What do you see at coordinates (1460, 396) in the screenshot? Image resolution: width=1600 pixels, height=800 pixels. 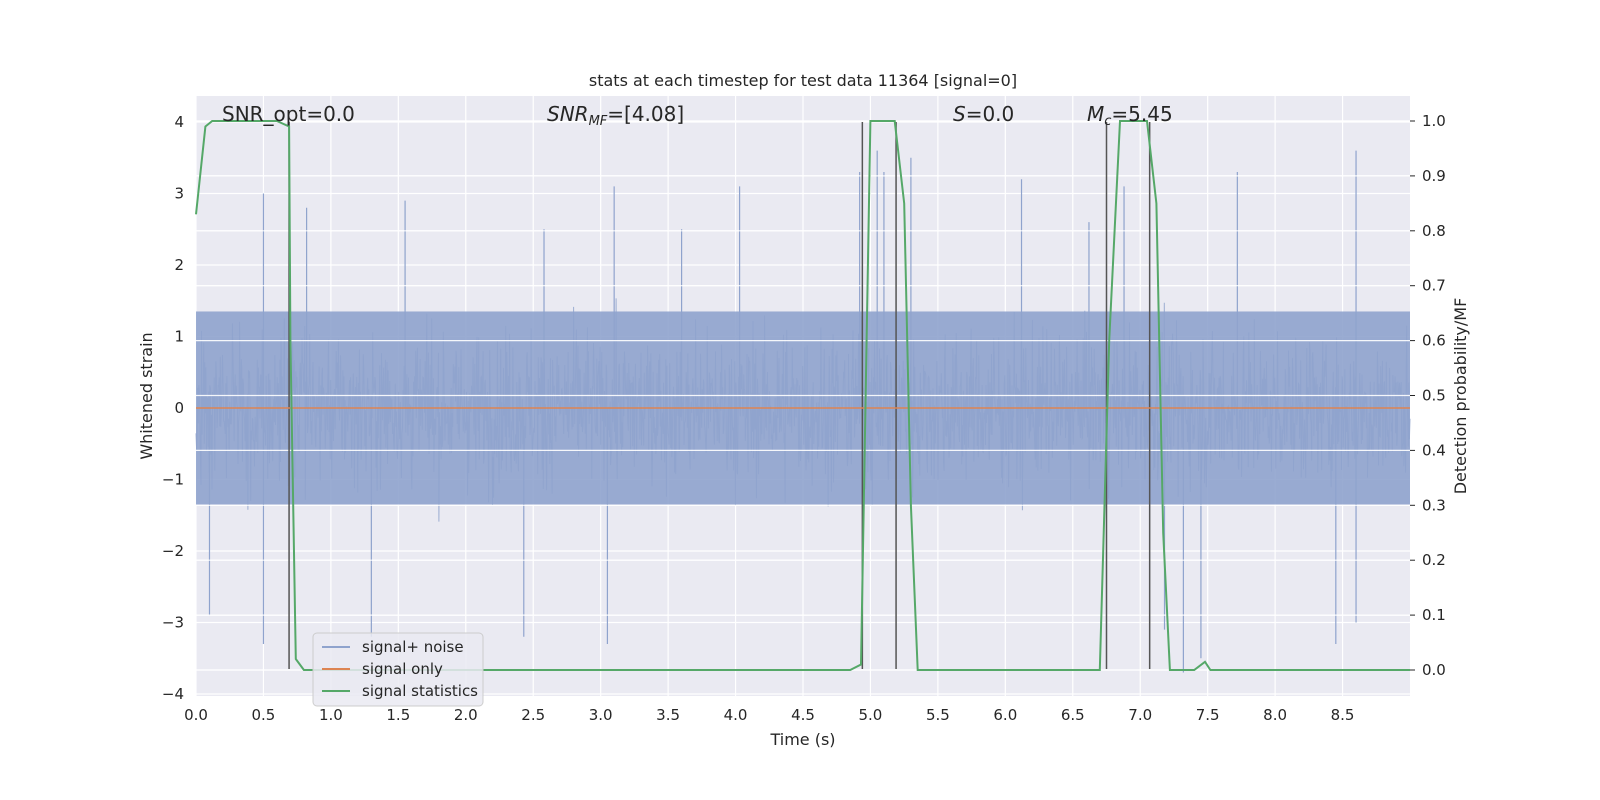 I see `y2-axis-label: Detection probability/MF` at bounding box center [1460, 396].